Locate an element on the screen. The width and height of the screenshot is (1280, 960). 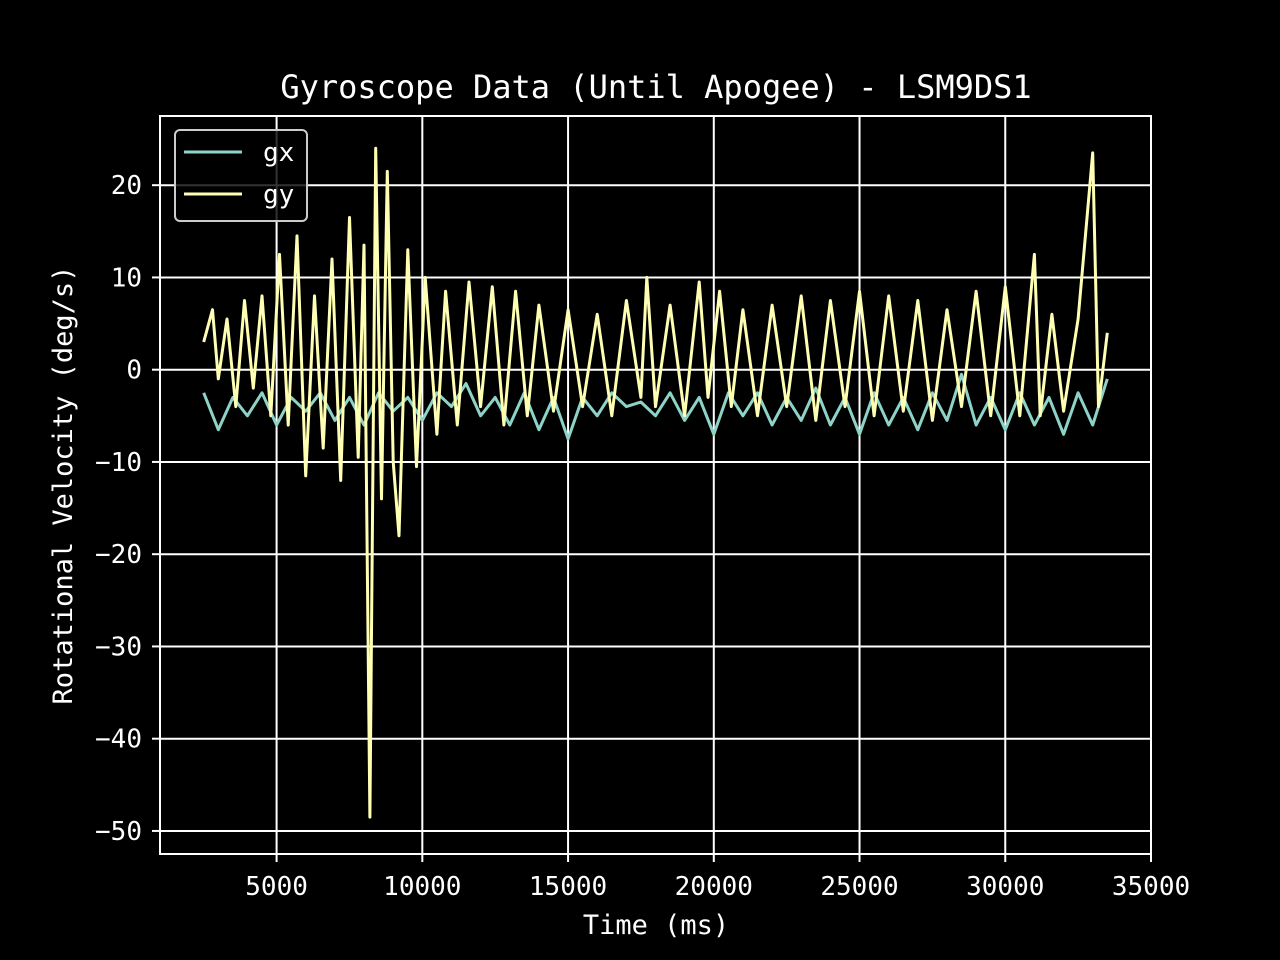
x-tick-label: 5000 is located at coordinates (276, 887).